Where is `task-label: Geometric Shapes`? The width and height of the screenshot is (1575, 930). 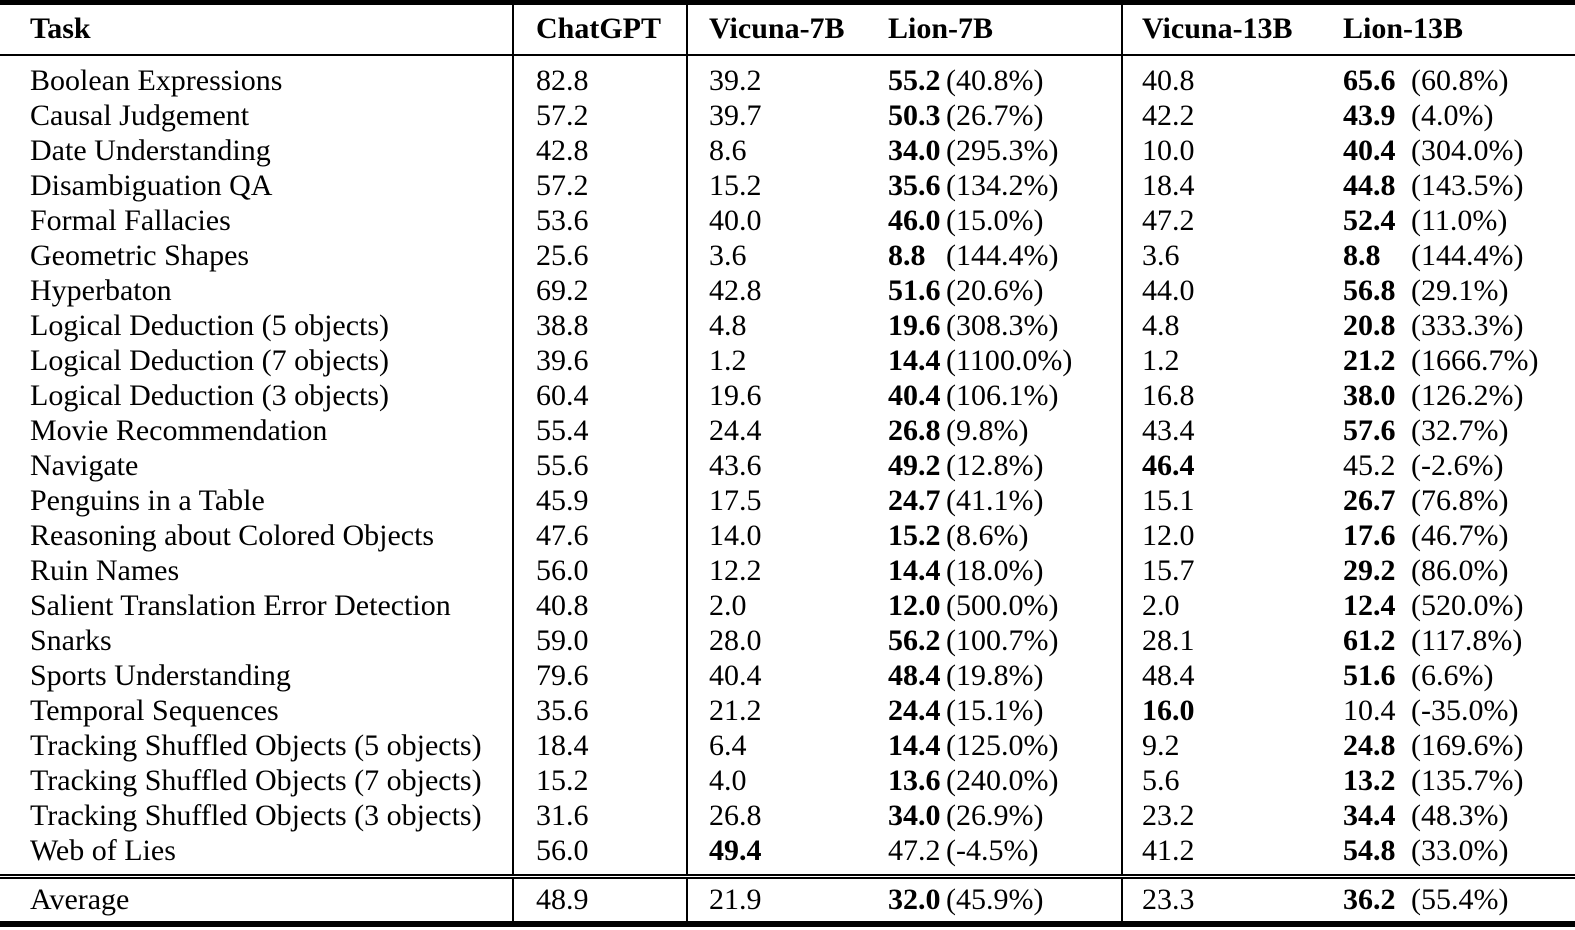 task-label: Geometric Shapes is located at coordinates (140, 255).